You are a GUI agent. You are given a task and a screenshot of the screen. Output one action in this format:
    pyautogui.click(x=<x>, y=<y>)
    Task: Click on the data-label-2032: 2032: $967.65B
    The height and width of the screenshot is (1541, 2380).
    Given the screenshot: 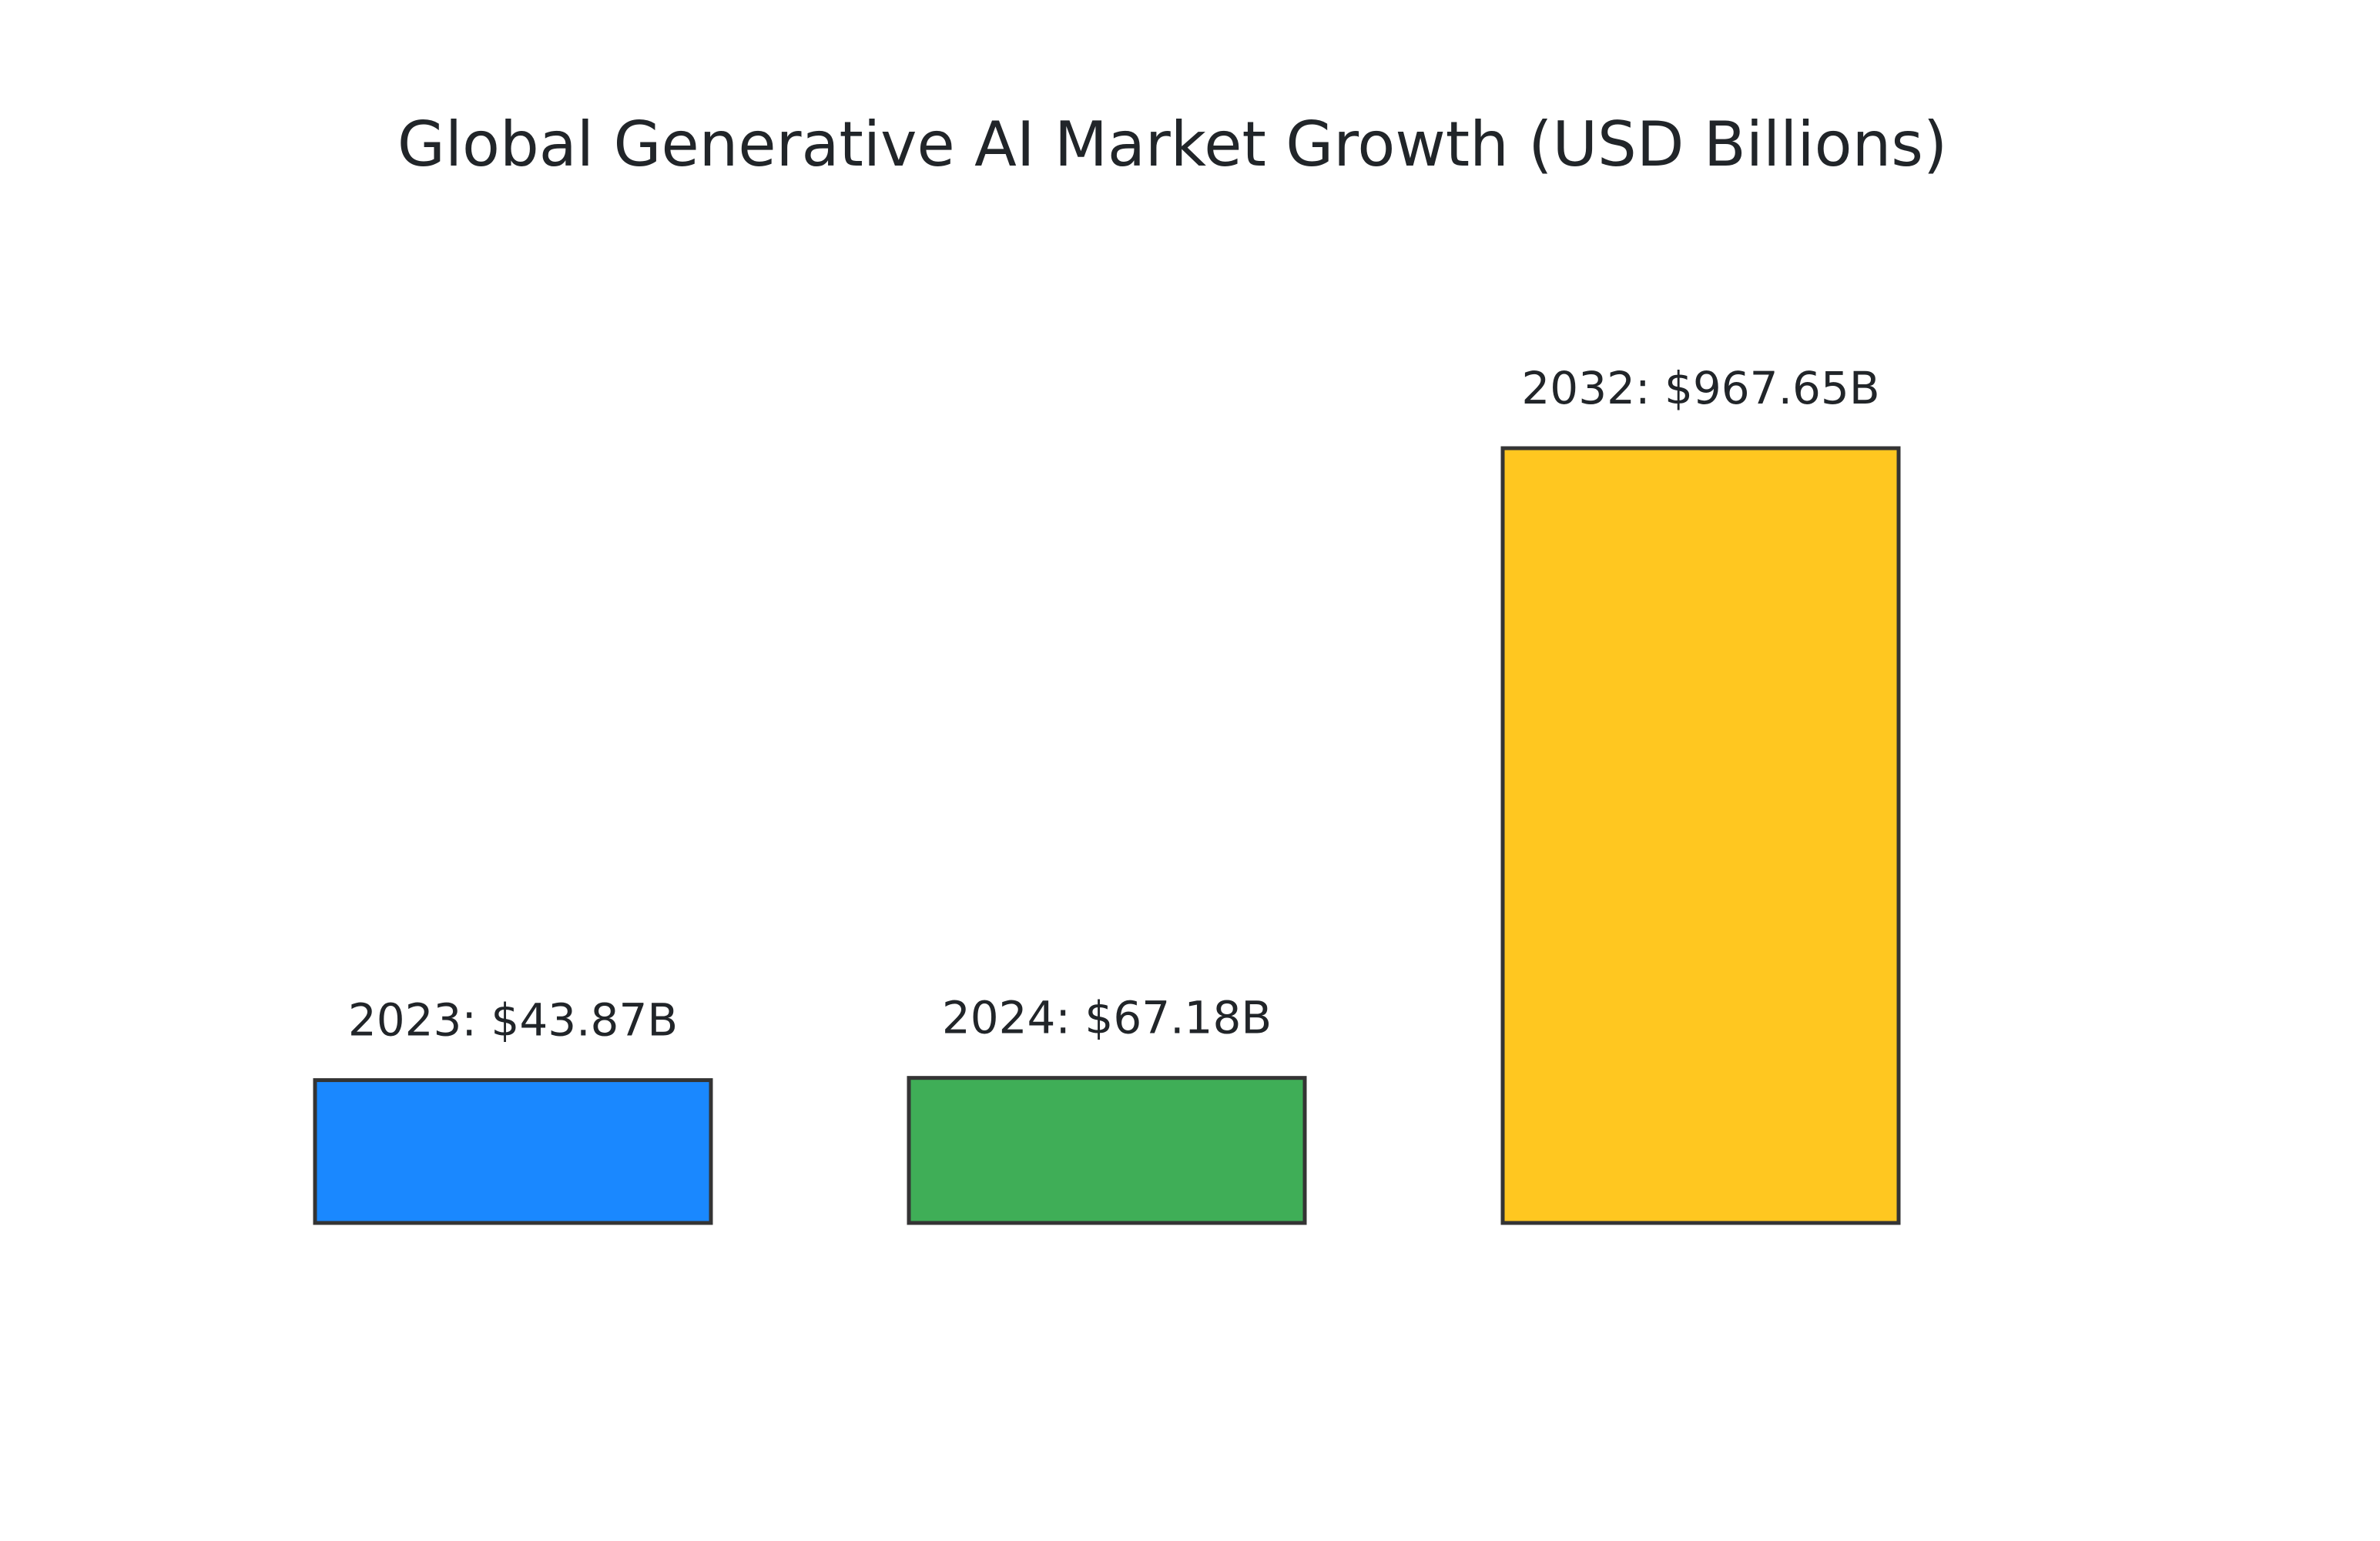 What is the action you would take?
    pyautogui.click(x=1700, y=388)
    